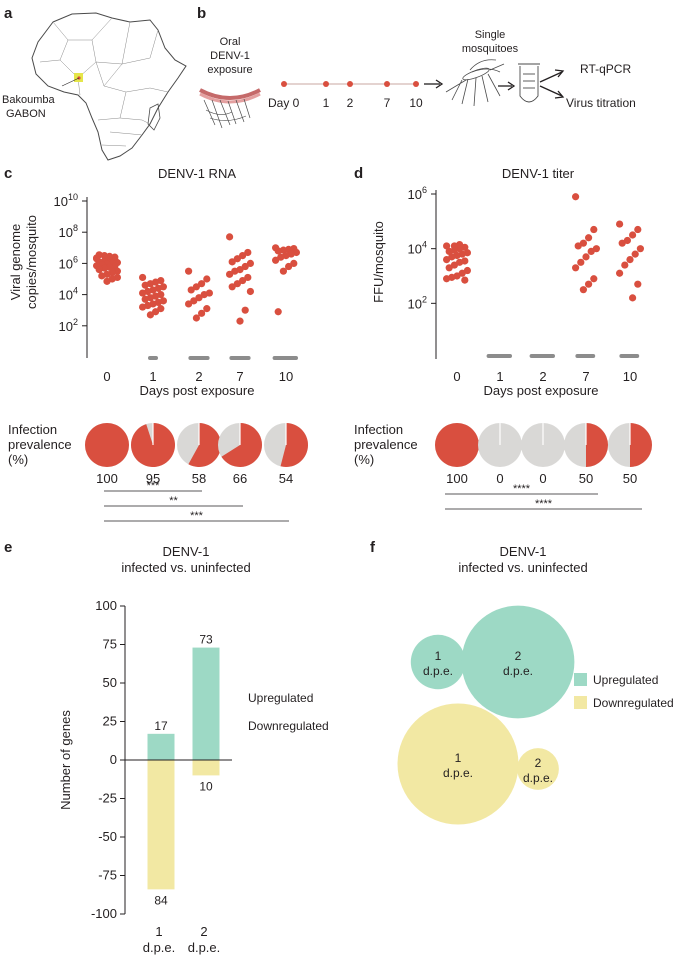 Image resolution: width=685 pixels, height=960 pixels. Describe the element at coordinates (230, 108) in the screenshot. I see `feeder-cup-illustration` at that location.